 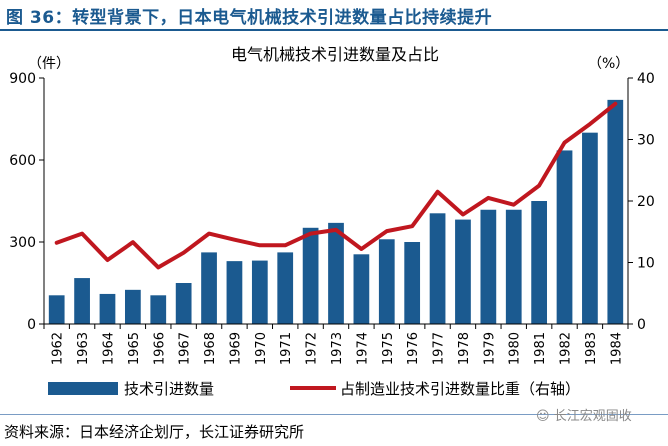 I want to click on bar-1983, so click(x=590, y=228).